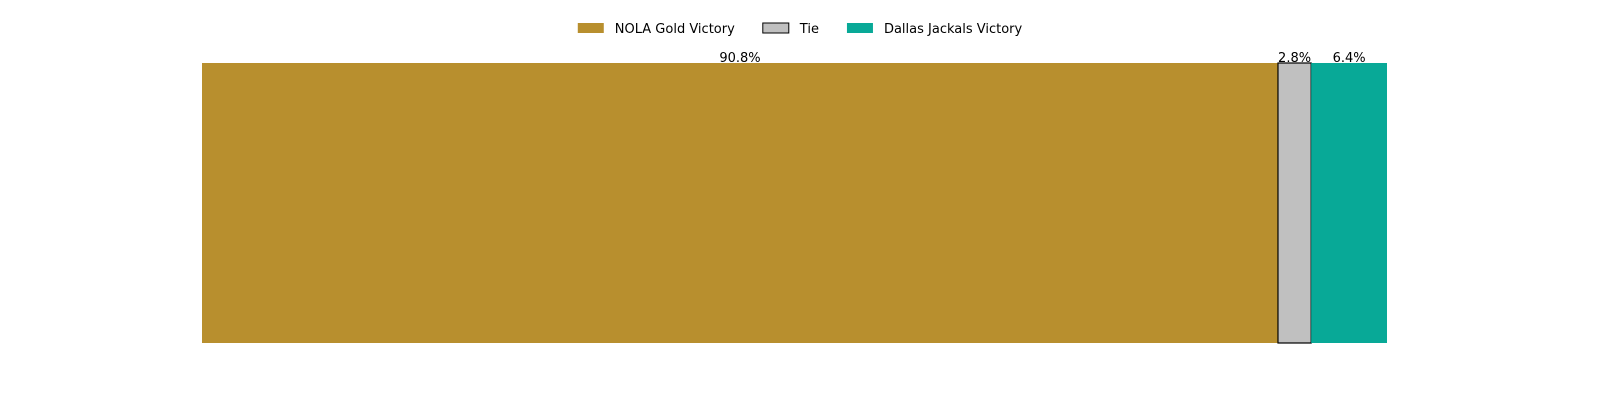 This screenshot has height=400, width=1600. I want to click on data-labels: 90.8% 2.8% 6.4%, so click(1042, 58).